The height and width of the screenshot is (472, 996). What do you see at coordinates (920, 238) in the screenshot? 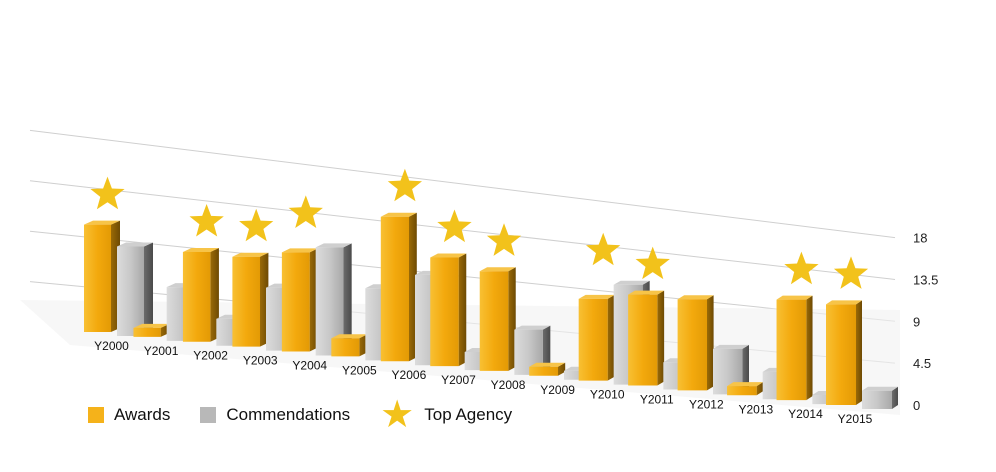
I see `y-tick-label: 18` at bounding box center [920, 238].